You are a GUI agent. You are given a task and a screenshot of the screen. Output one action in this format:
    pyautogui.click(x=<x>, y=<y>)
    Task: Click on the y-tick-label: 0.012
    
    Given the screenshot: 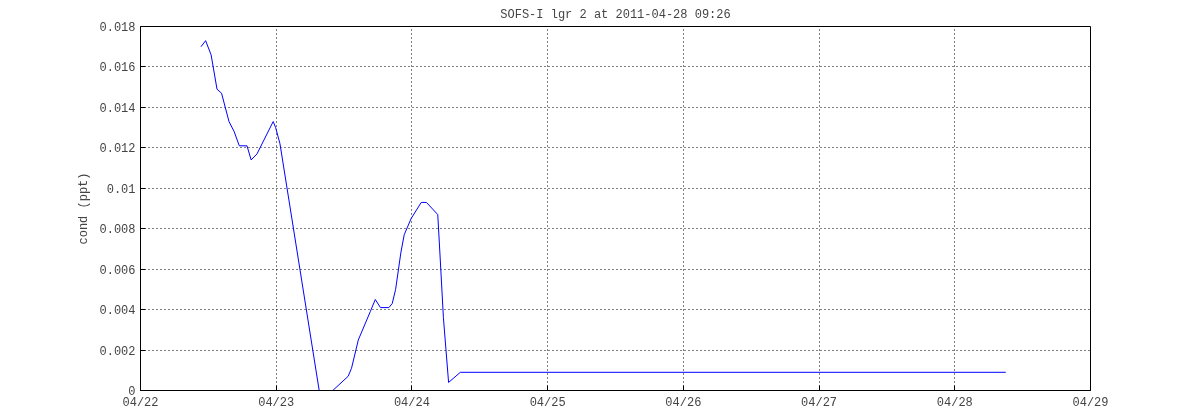 What is the action you would take?
    pyautogui.click(x=117, y=149)
    